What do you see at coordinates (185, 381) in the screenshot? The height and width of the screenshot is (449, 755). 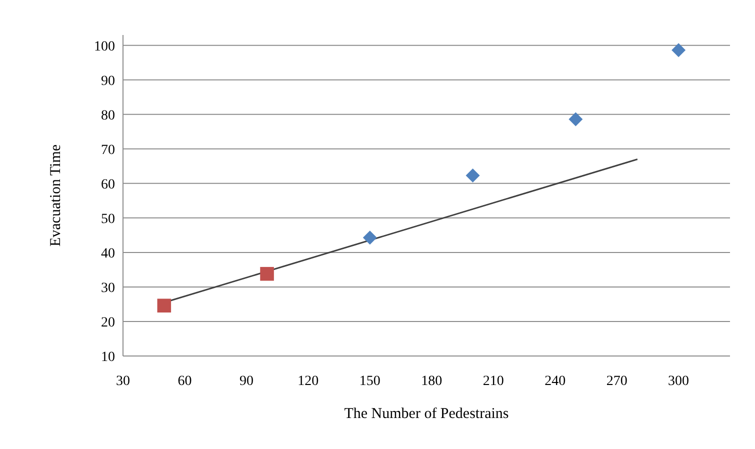 I see `x-tick-label: 60` at bounding box center [185, 381].